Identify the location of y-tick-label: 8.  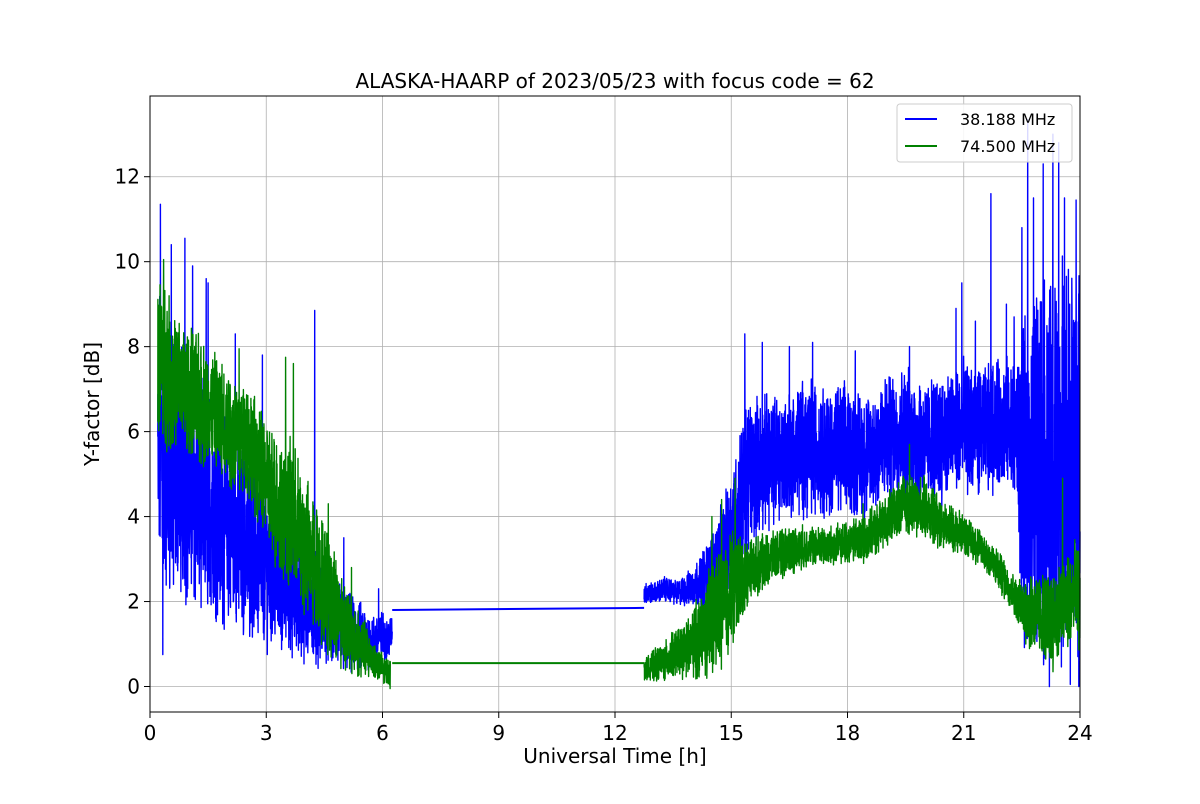
(133, 347).